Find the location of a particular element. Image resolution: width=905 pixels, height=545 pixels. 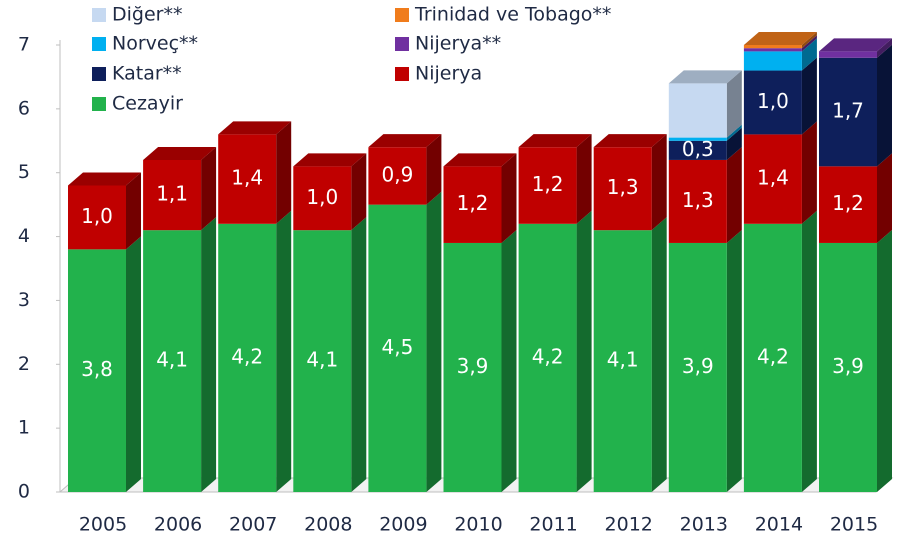

x-tick-label: 2011 is located at coordinates (553, 525).